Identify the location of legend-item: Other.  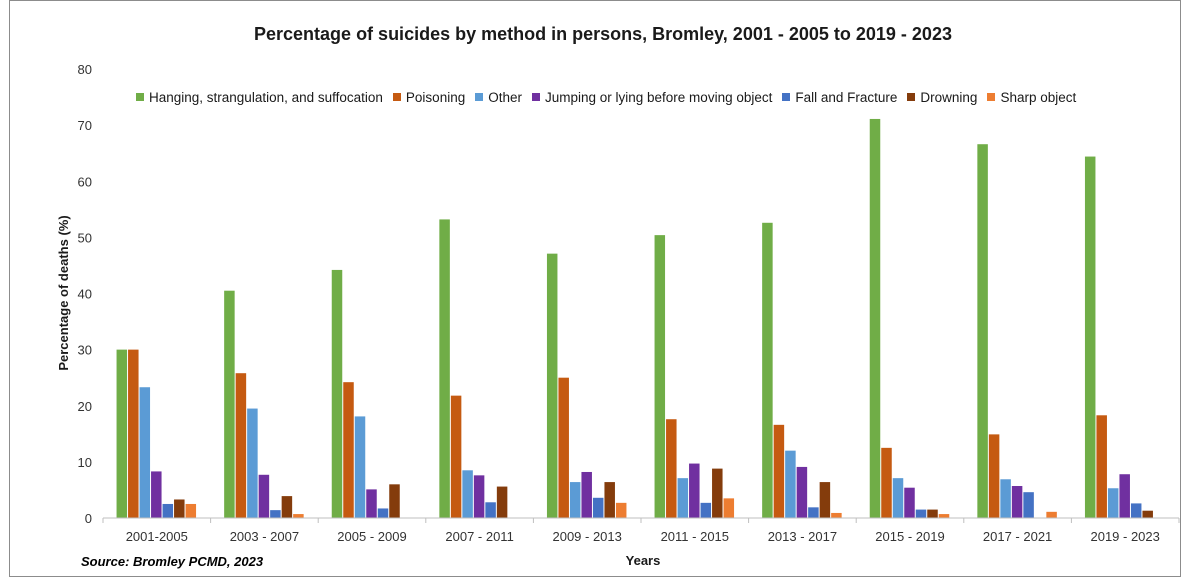
(498, 97).